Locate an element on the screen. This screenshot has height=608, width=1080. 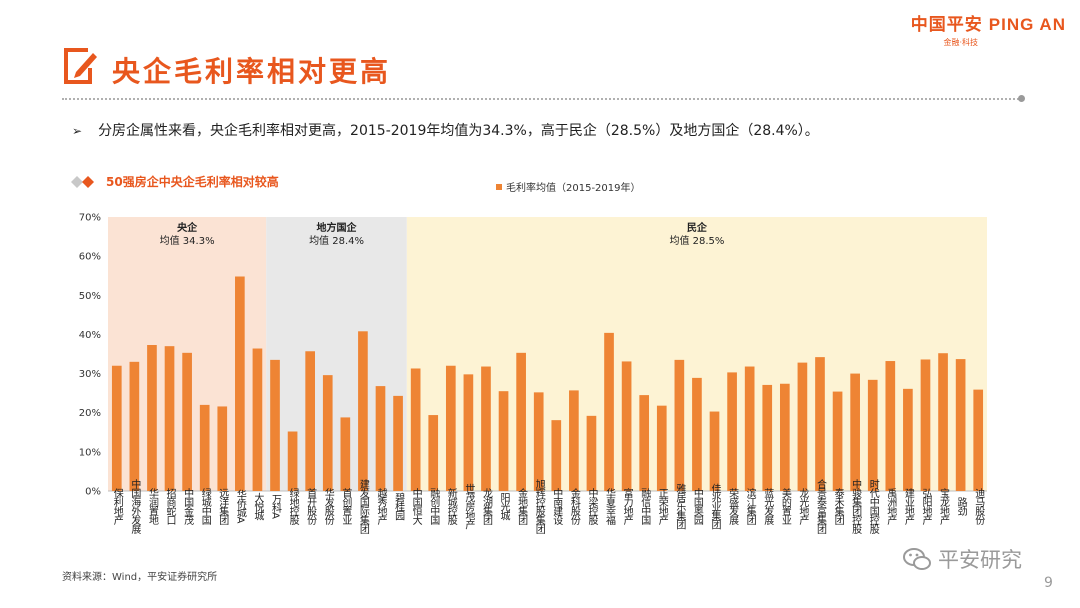
brand-logo: 中国平安 PING AN 金融·科技 is located at coordinates (988, 29).